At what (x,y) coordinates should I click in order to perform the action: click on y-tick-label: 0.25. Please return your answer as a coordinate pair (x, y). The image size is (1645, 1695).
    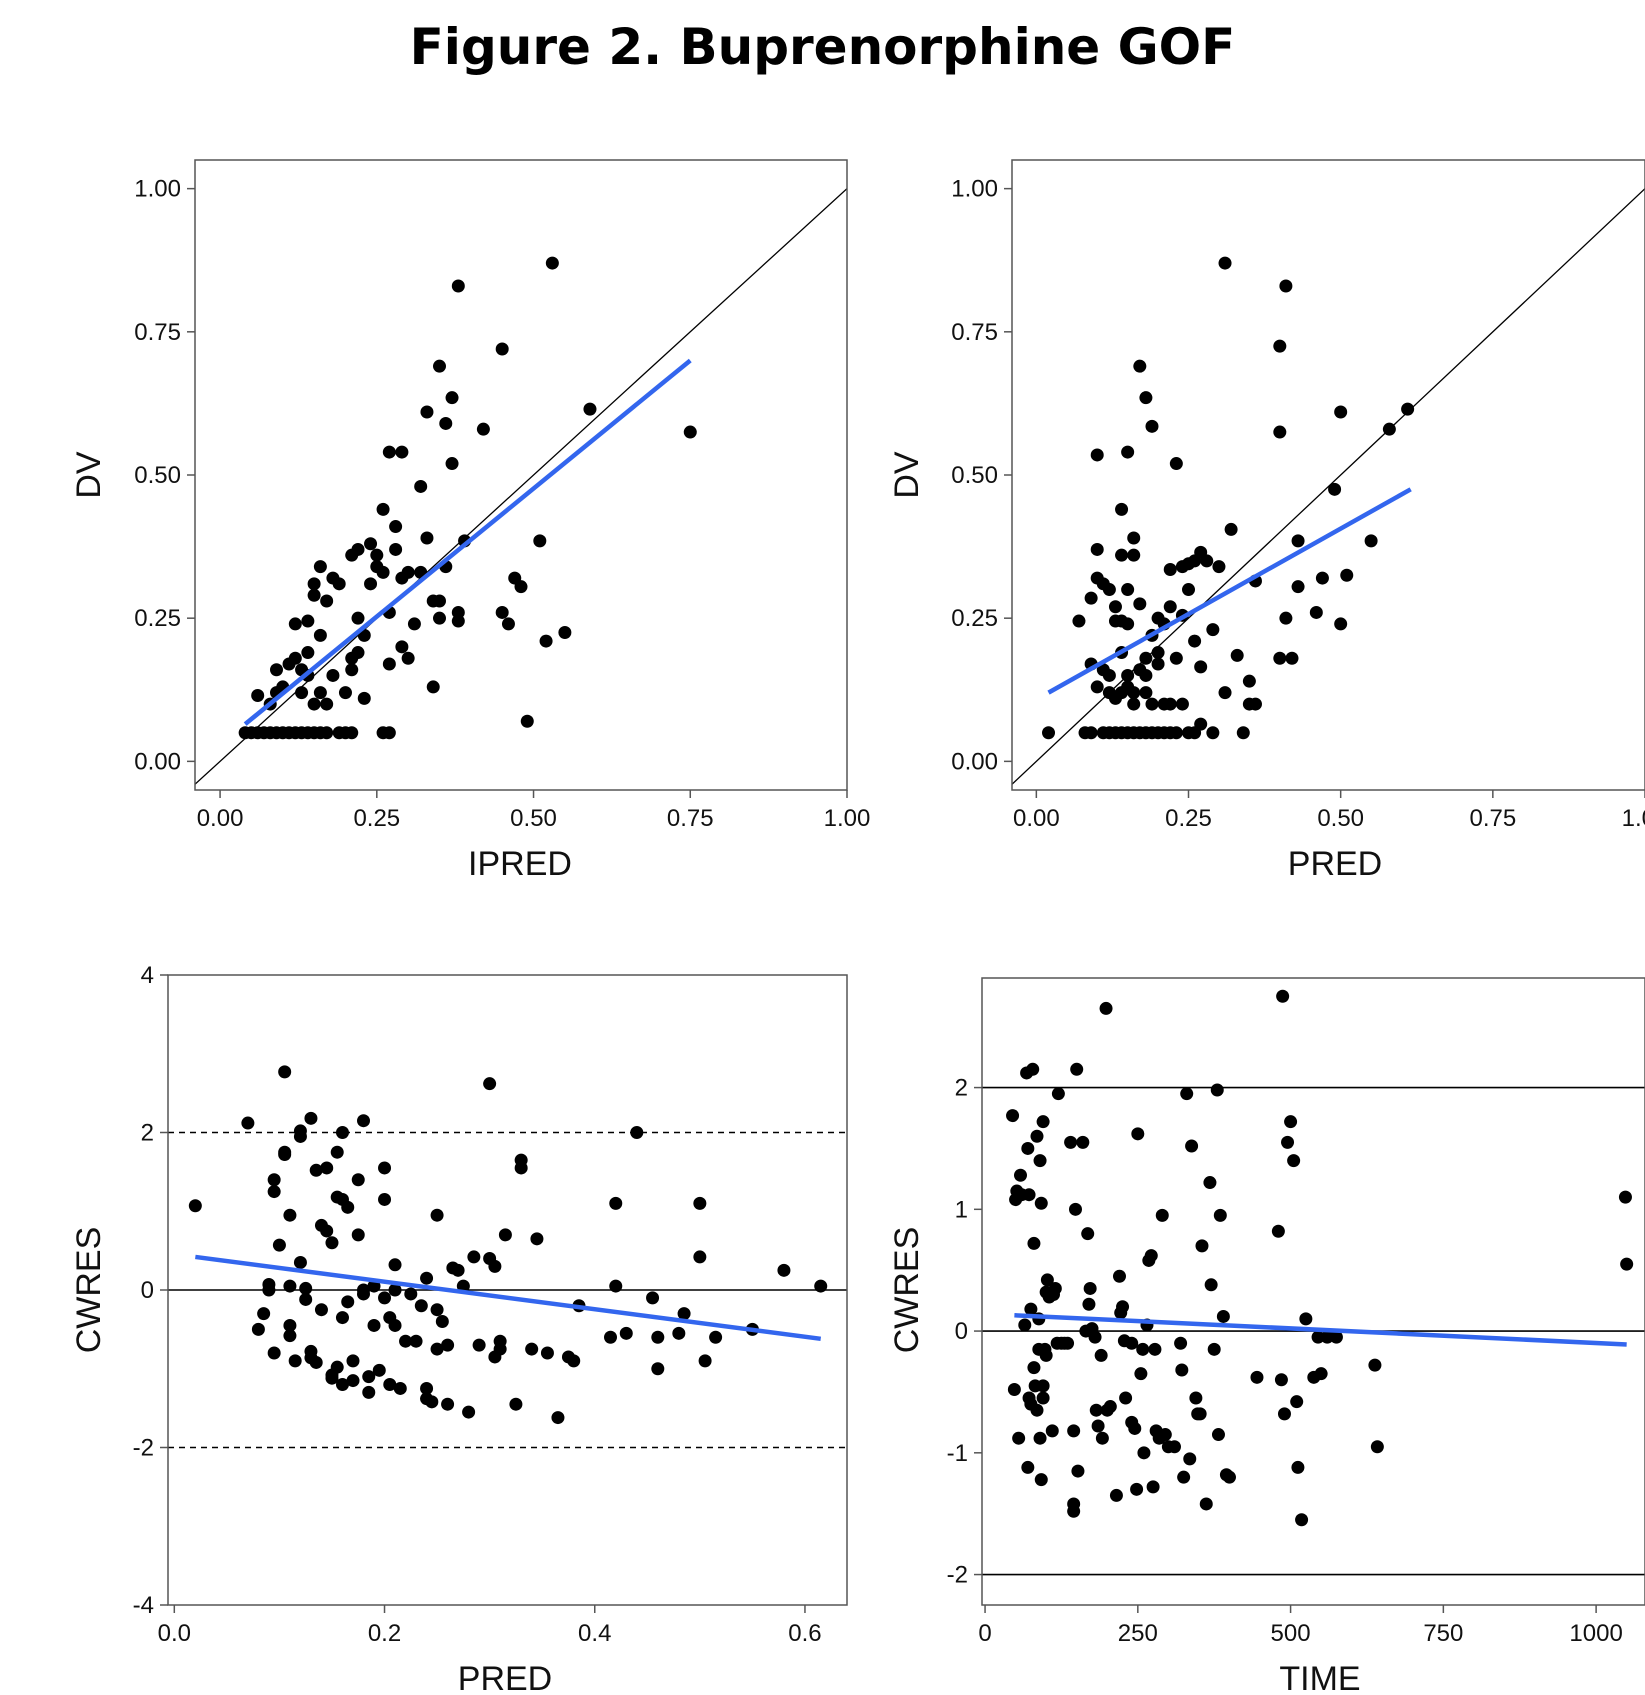
    Looking at the image, I should click on (157, 618).